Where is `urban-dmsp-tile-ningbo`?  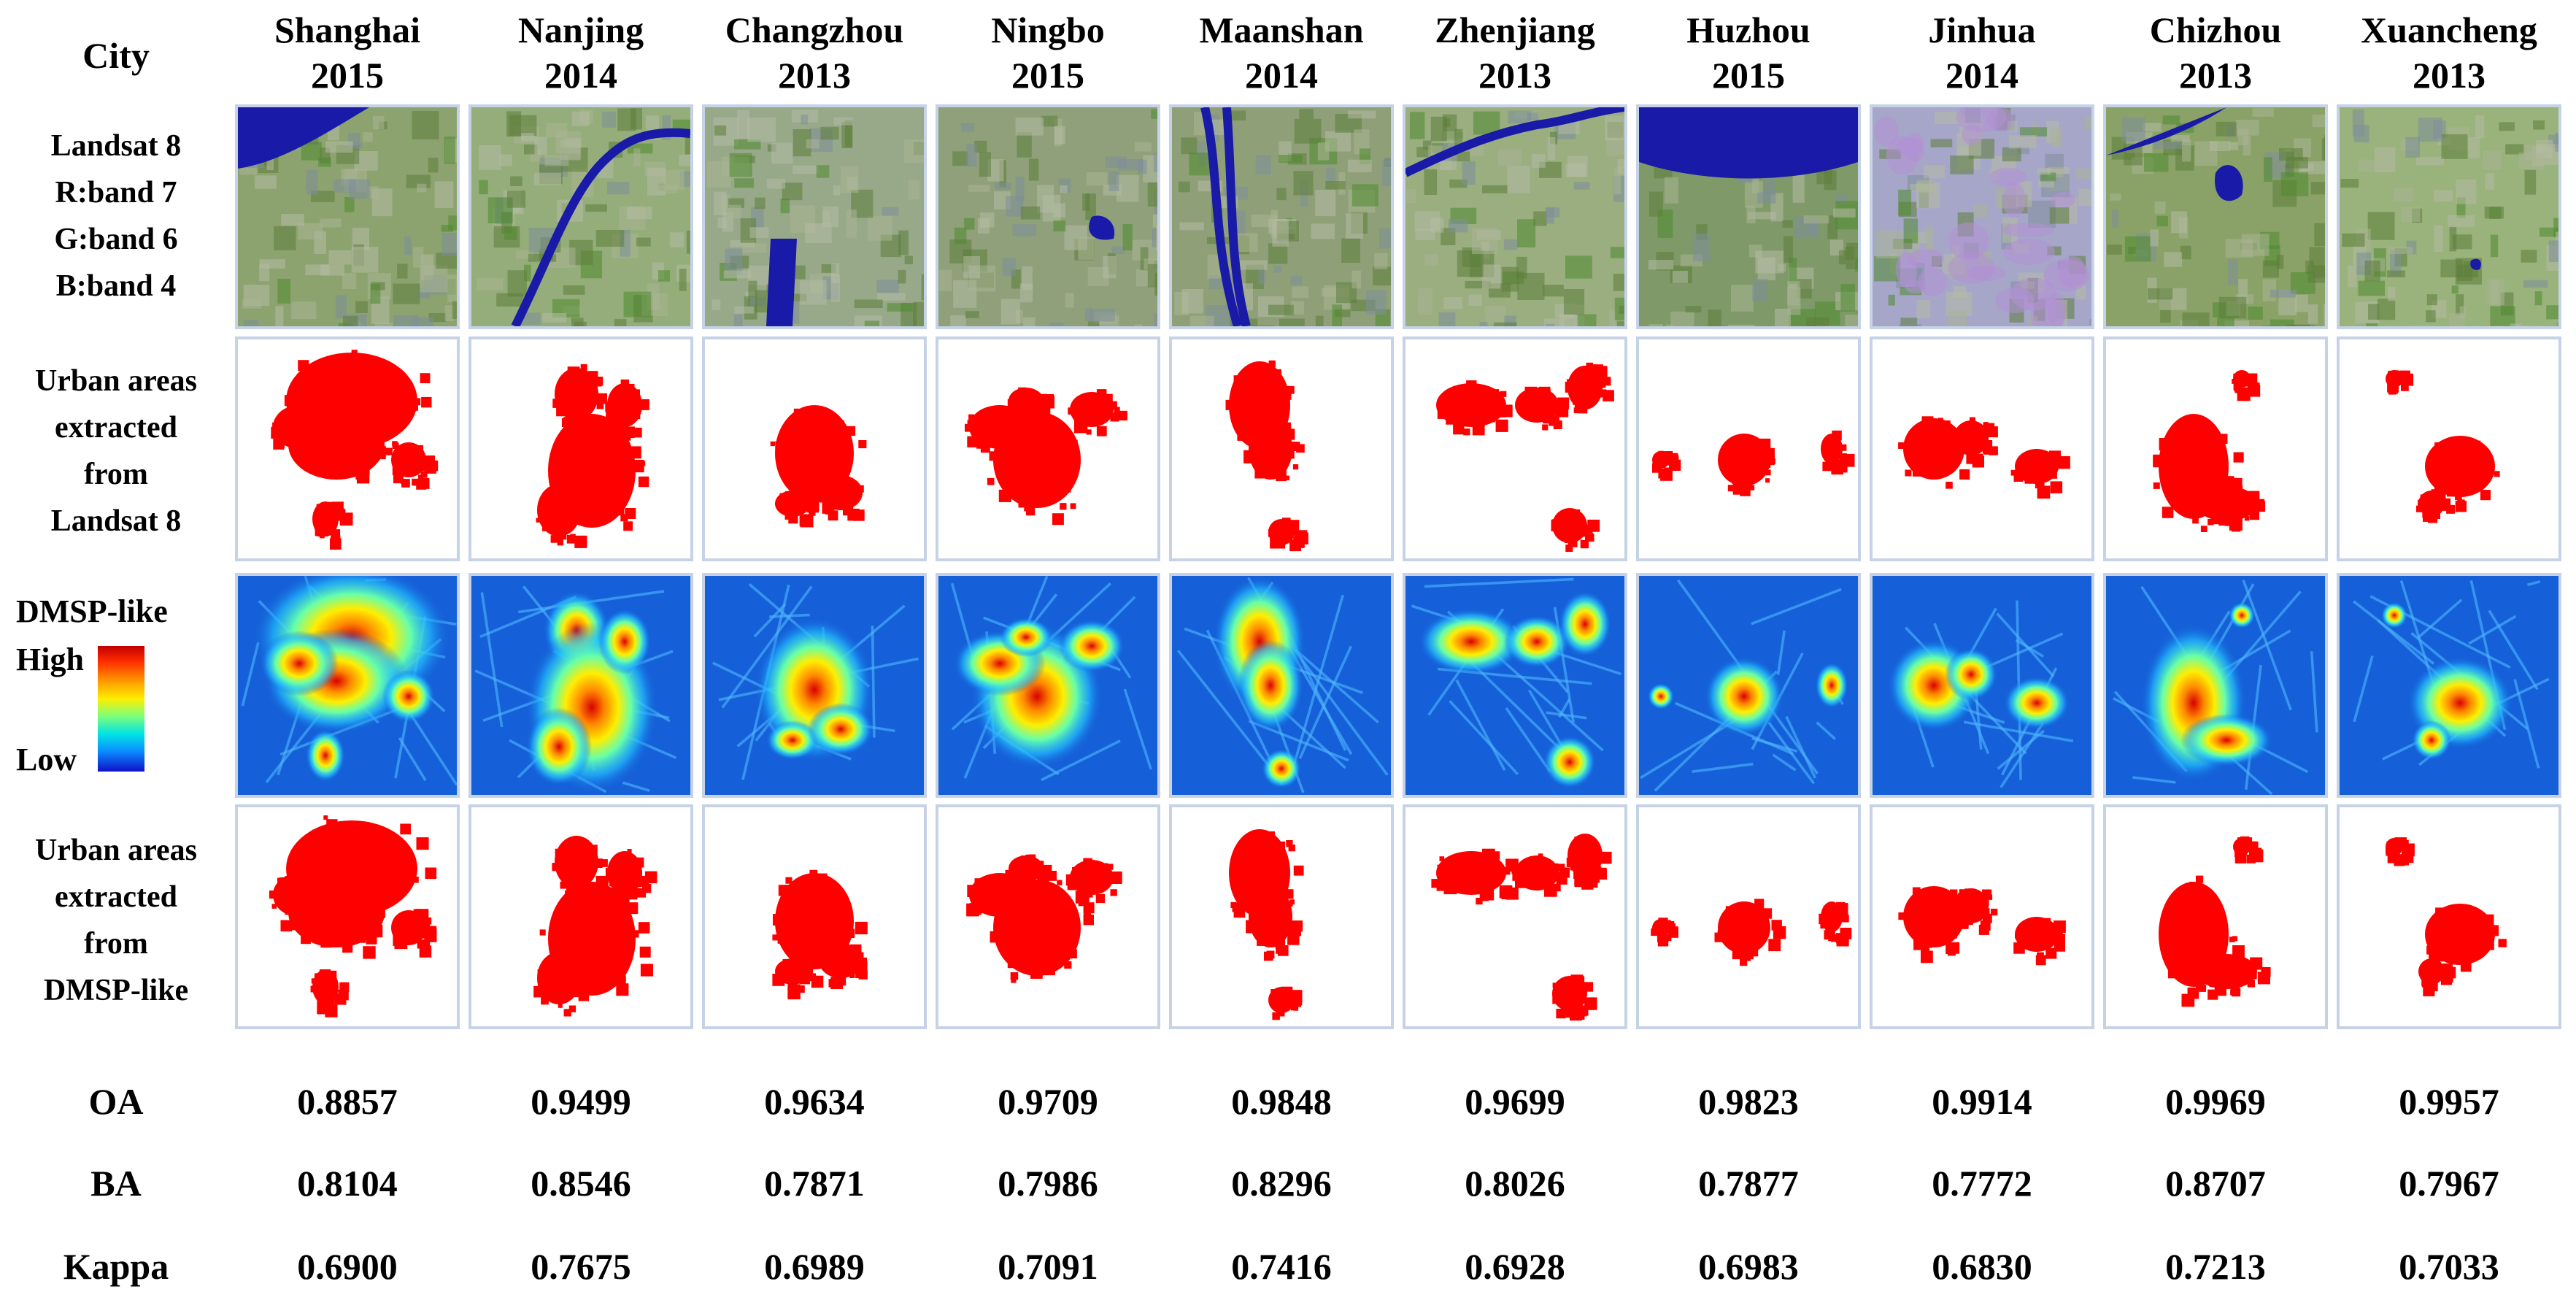 urban-dmsp-tile-ningbo is located at coordinates (1048, 916).